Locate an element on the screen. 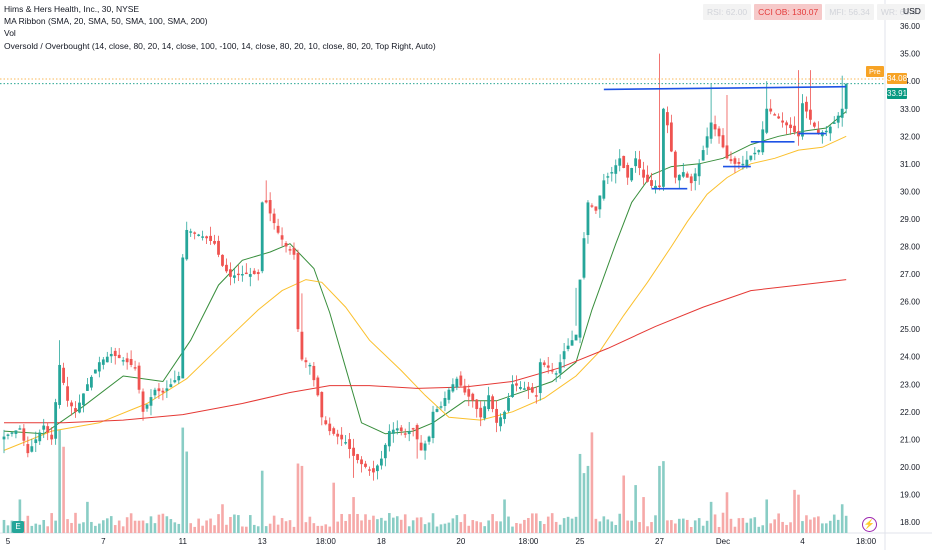 This screenshot has height=550, width=932. y-tick-label: 21.00 is located at coordinates (910, 439).